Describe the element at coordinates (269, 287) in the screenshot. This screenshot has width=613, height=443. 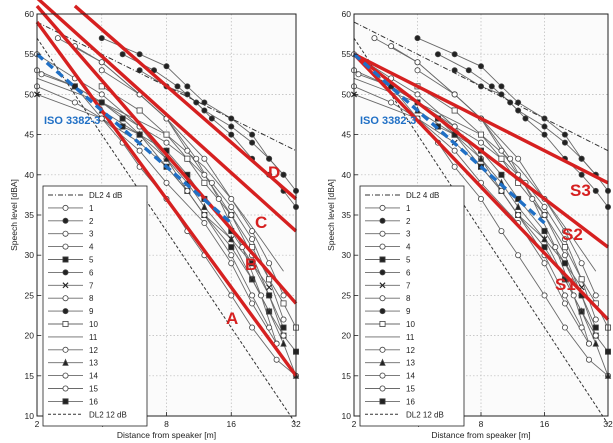
I see `series-7-point` at that location.